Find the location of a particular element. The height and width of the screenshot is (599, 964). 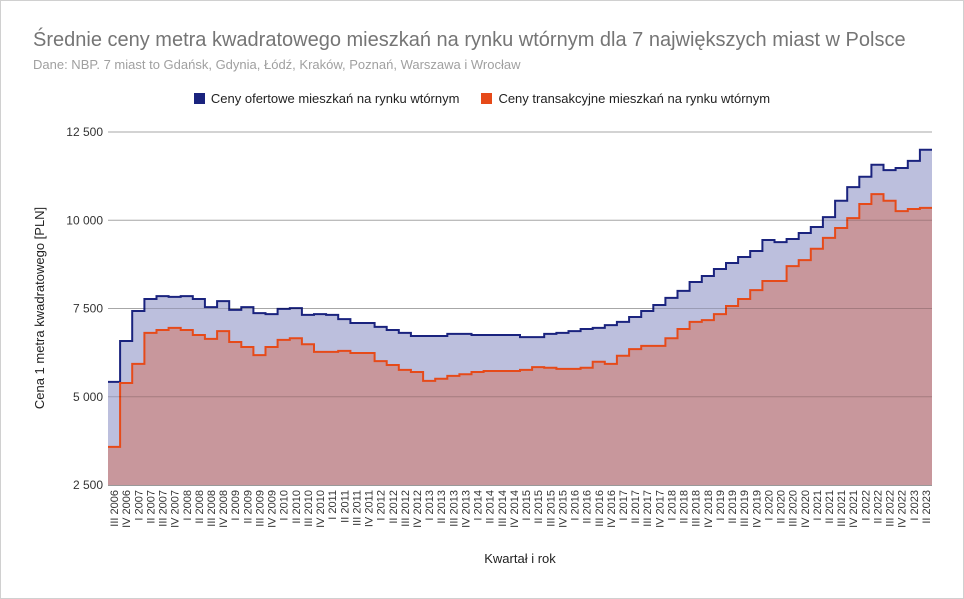

x-tick-label: III 2008 is located at coordinates (212, 508).